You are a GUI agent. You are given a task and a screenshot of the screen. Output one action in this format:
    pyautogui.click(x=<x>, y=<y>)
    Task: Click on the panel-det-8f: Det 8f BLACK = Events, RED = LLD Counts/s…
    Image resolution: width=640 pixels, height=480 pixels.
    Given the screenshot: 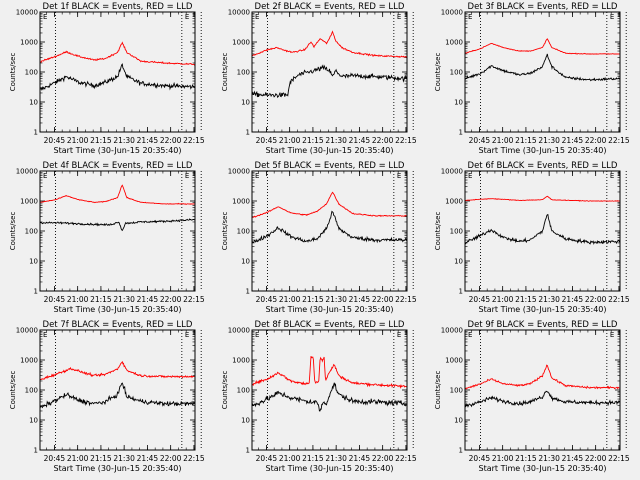 What is the action you would take?
    pyautogui.click(x=319, y=396)
    